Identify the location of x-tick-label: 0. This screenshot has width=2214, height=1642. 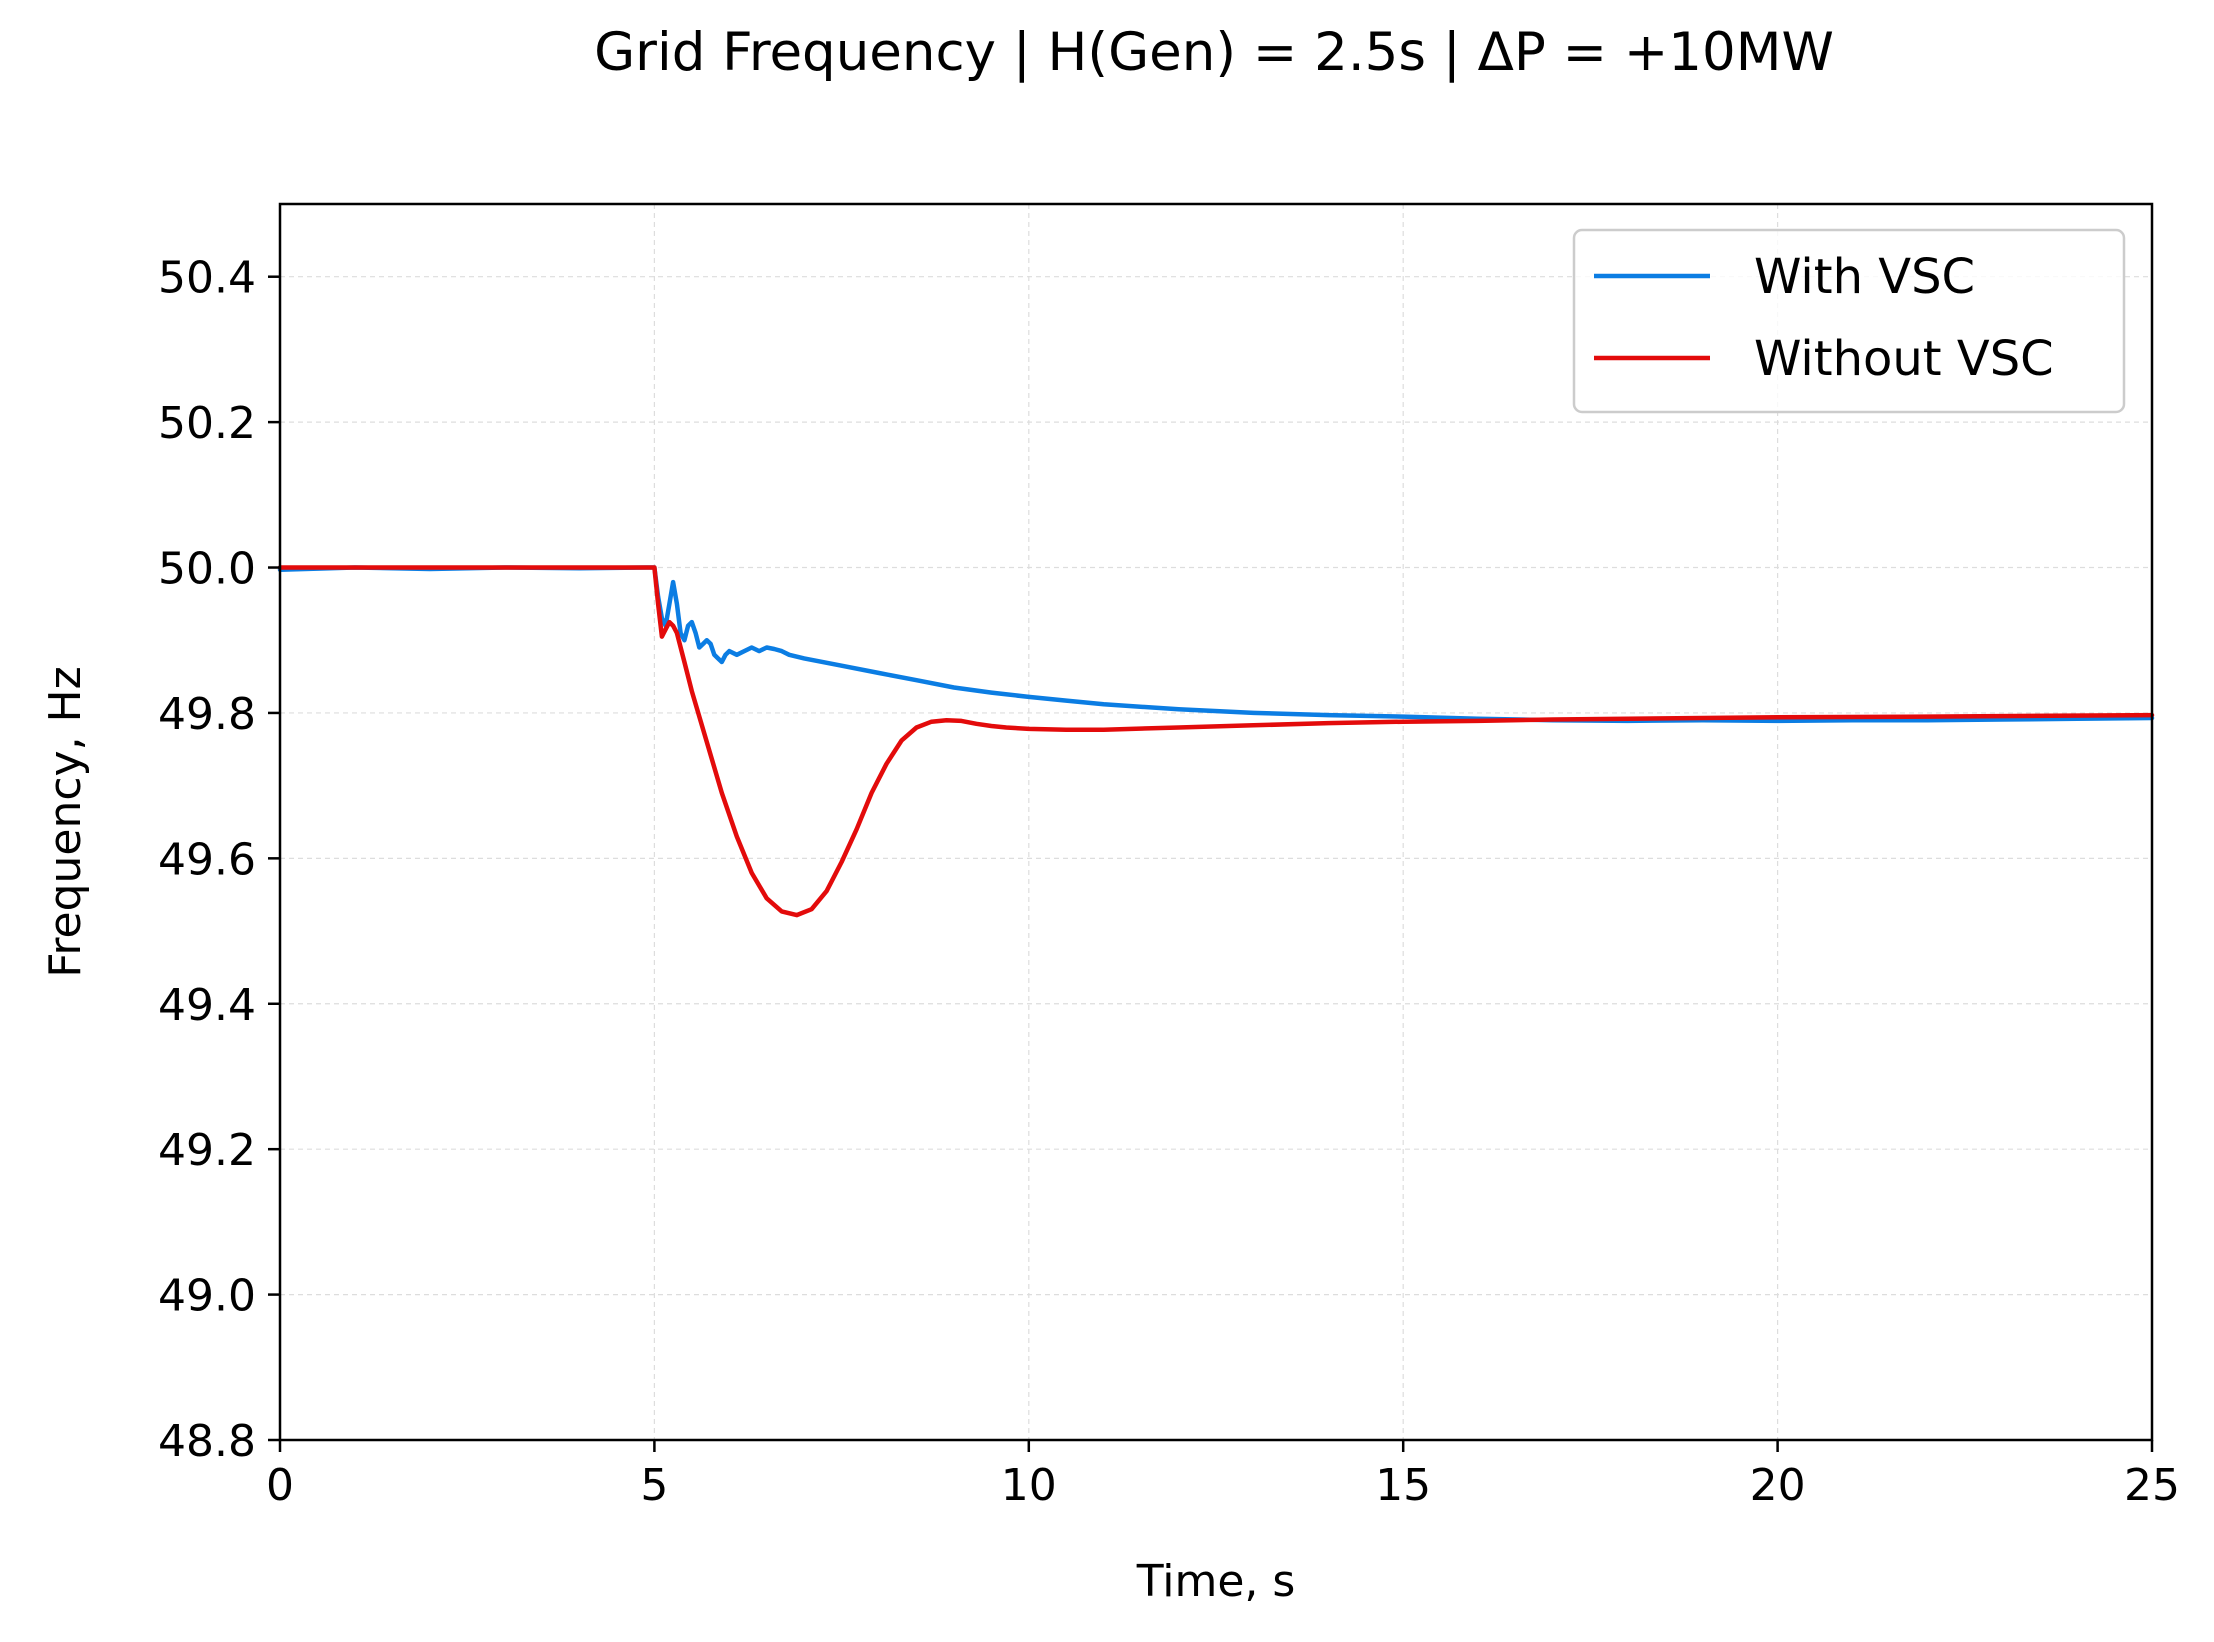
(280, 1485).